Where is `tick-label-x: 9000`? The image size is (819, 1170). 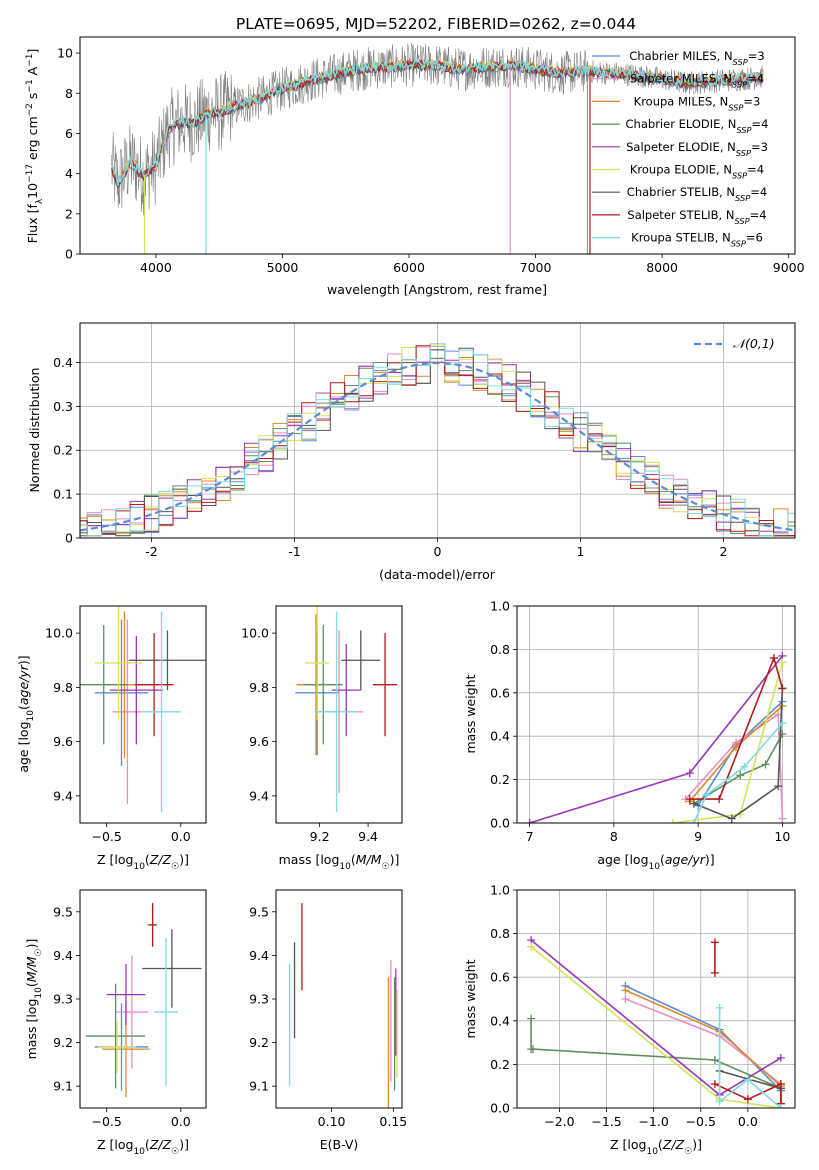 tick-label-x: 9000 is located at coordinates (789, 267).